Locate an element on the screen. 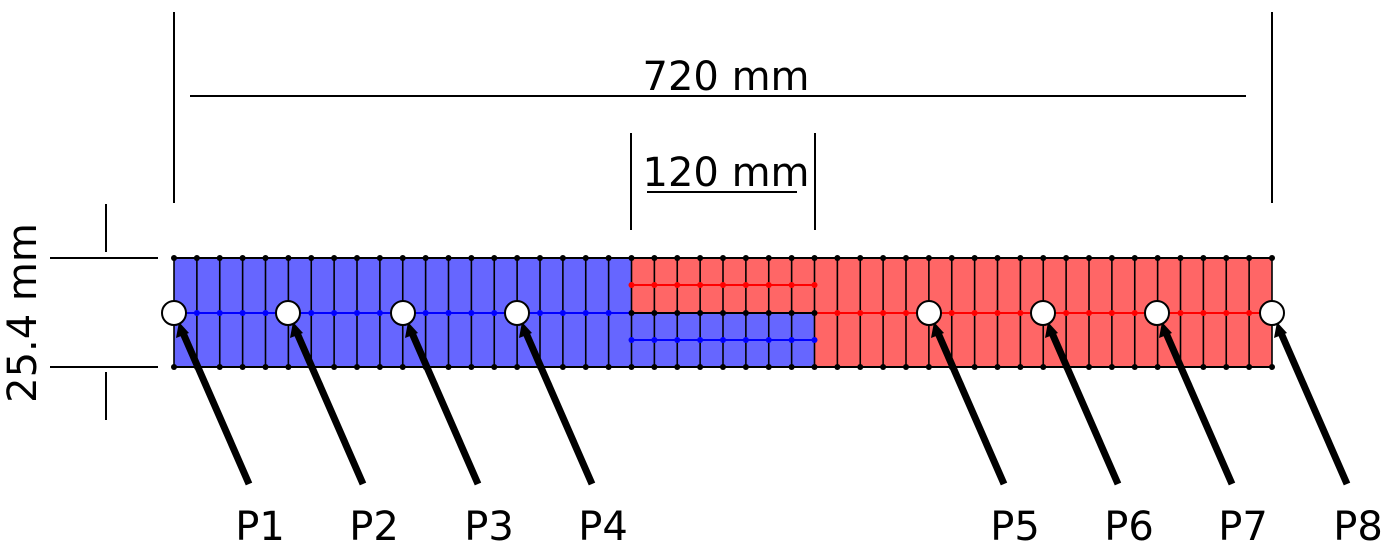  point-label: P1 is located at coordinates (260, 527).